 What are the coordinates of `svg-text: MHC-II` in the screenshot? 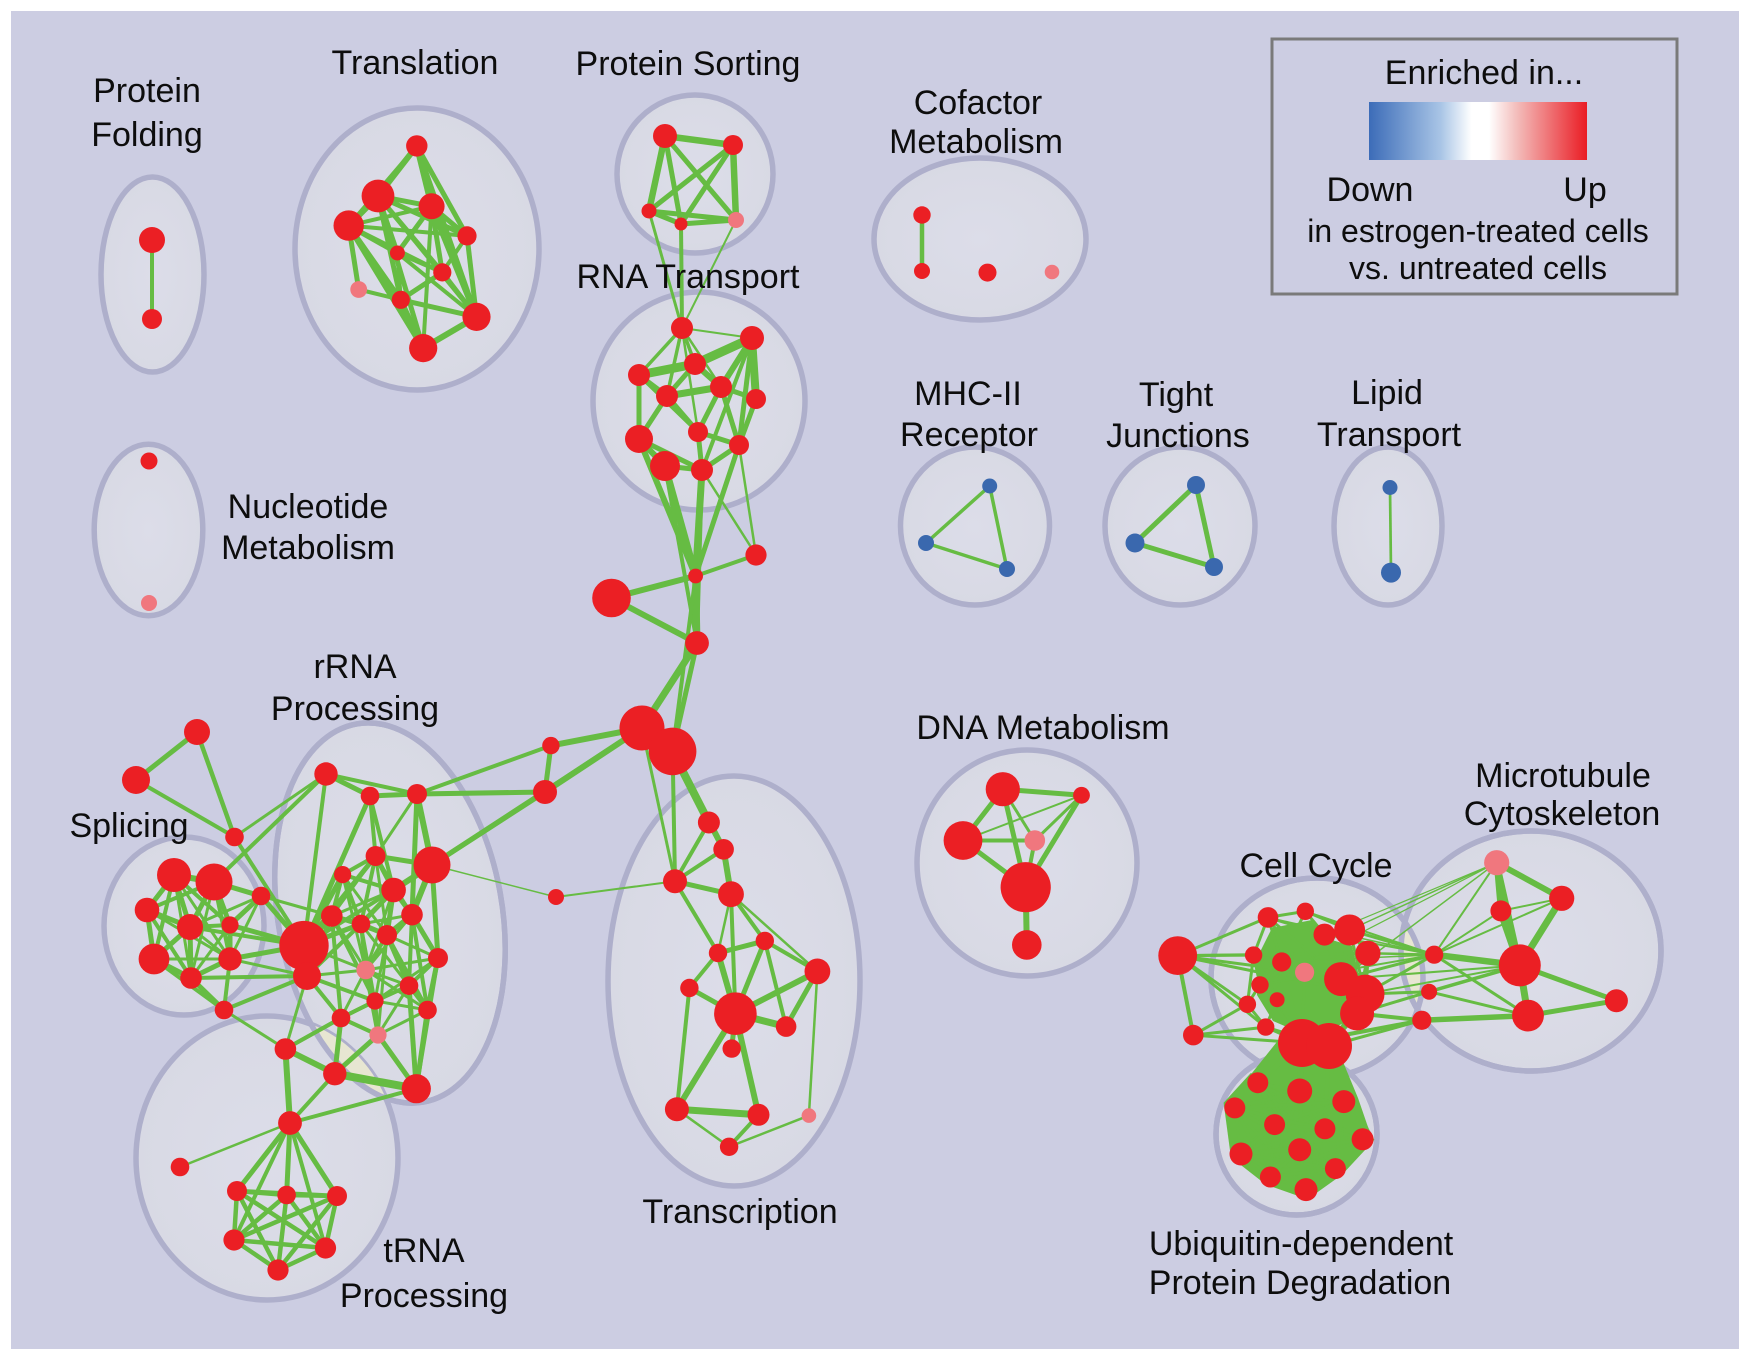 It's located at (968, 394).